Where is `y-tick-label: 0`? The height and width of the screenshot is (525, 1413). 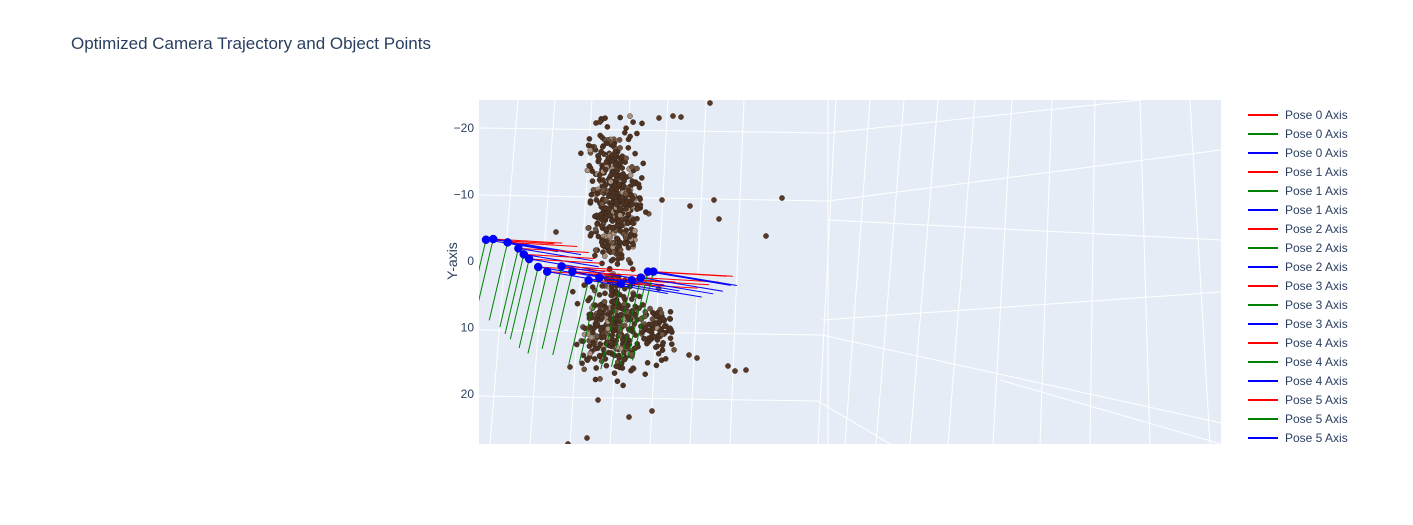 y-tick-label: 0 is located at coordinates (470, 261).